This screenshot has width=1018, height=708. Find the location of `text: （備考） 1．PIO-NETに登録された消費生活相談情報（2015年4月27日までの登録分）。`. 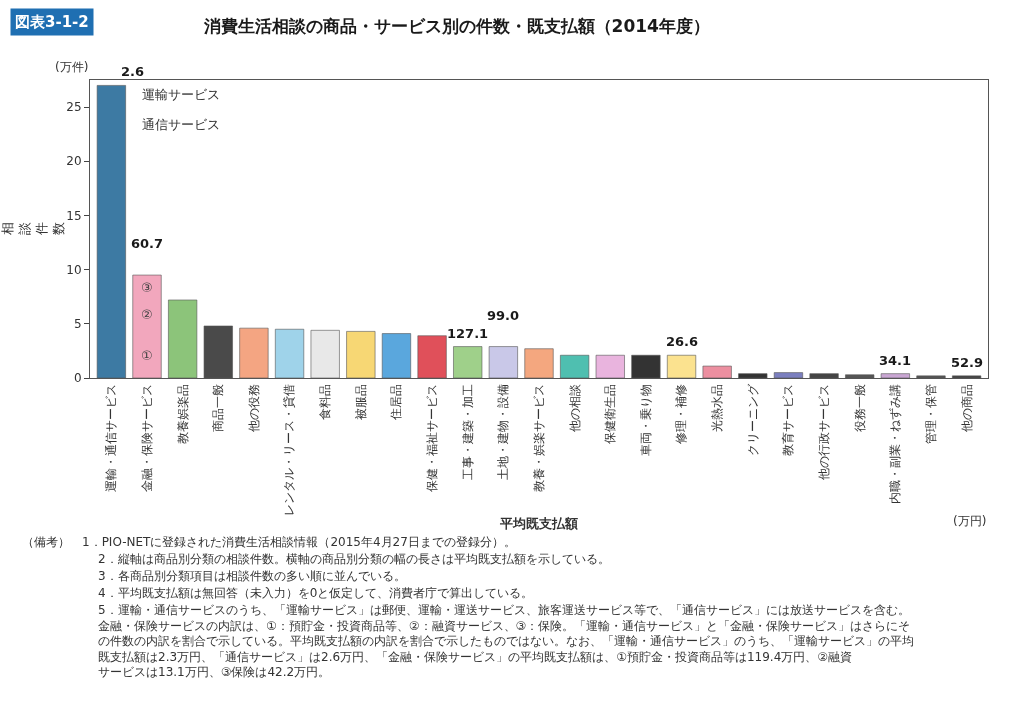

text: （備考） 1．PIO-NETに登録された消費生活相談情報（2015年4月27日までの登録分）。 is located at coordinates (269, 542).